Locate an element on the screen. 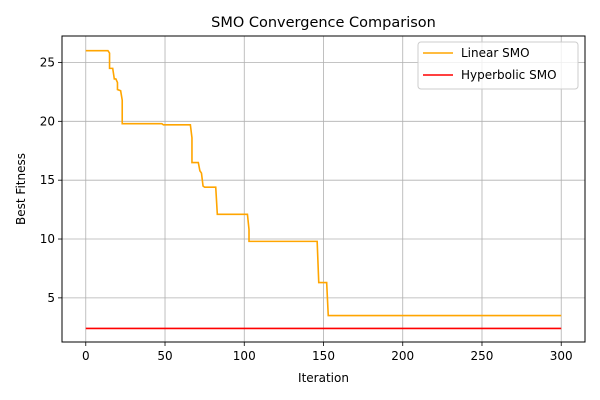 This screenshot has height=400, width=600. x-tick-label: 50 is located at coordinates (164, 356).